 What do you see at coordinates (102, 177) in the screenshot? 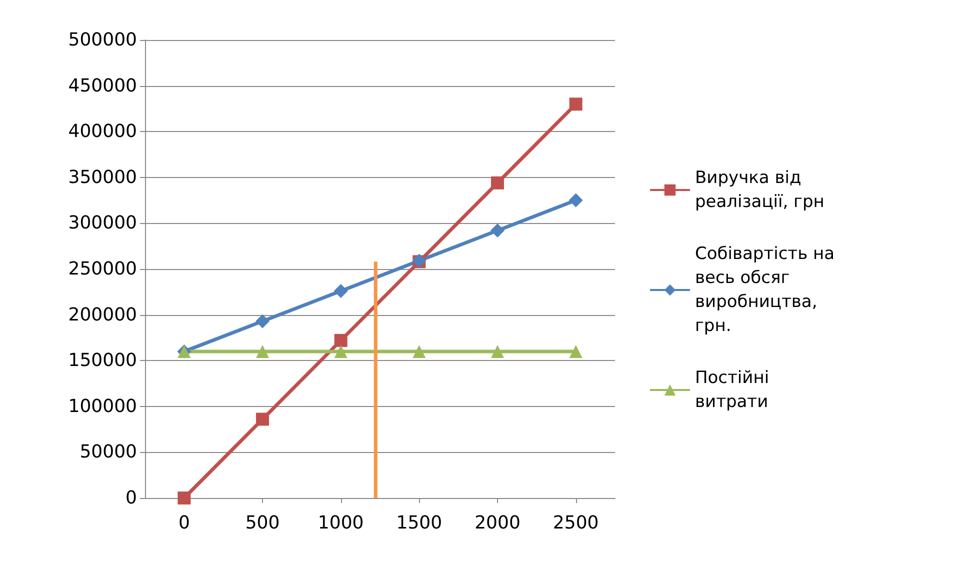
I see `y-tick-label: 350000` at bounding box center [102, 177].